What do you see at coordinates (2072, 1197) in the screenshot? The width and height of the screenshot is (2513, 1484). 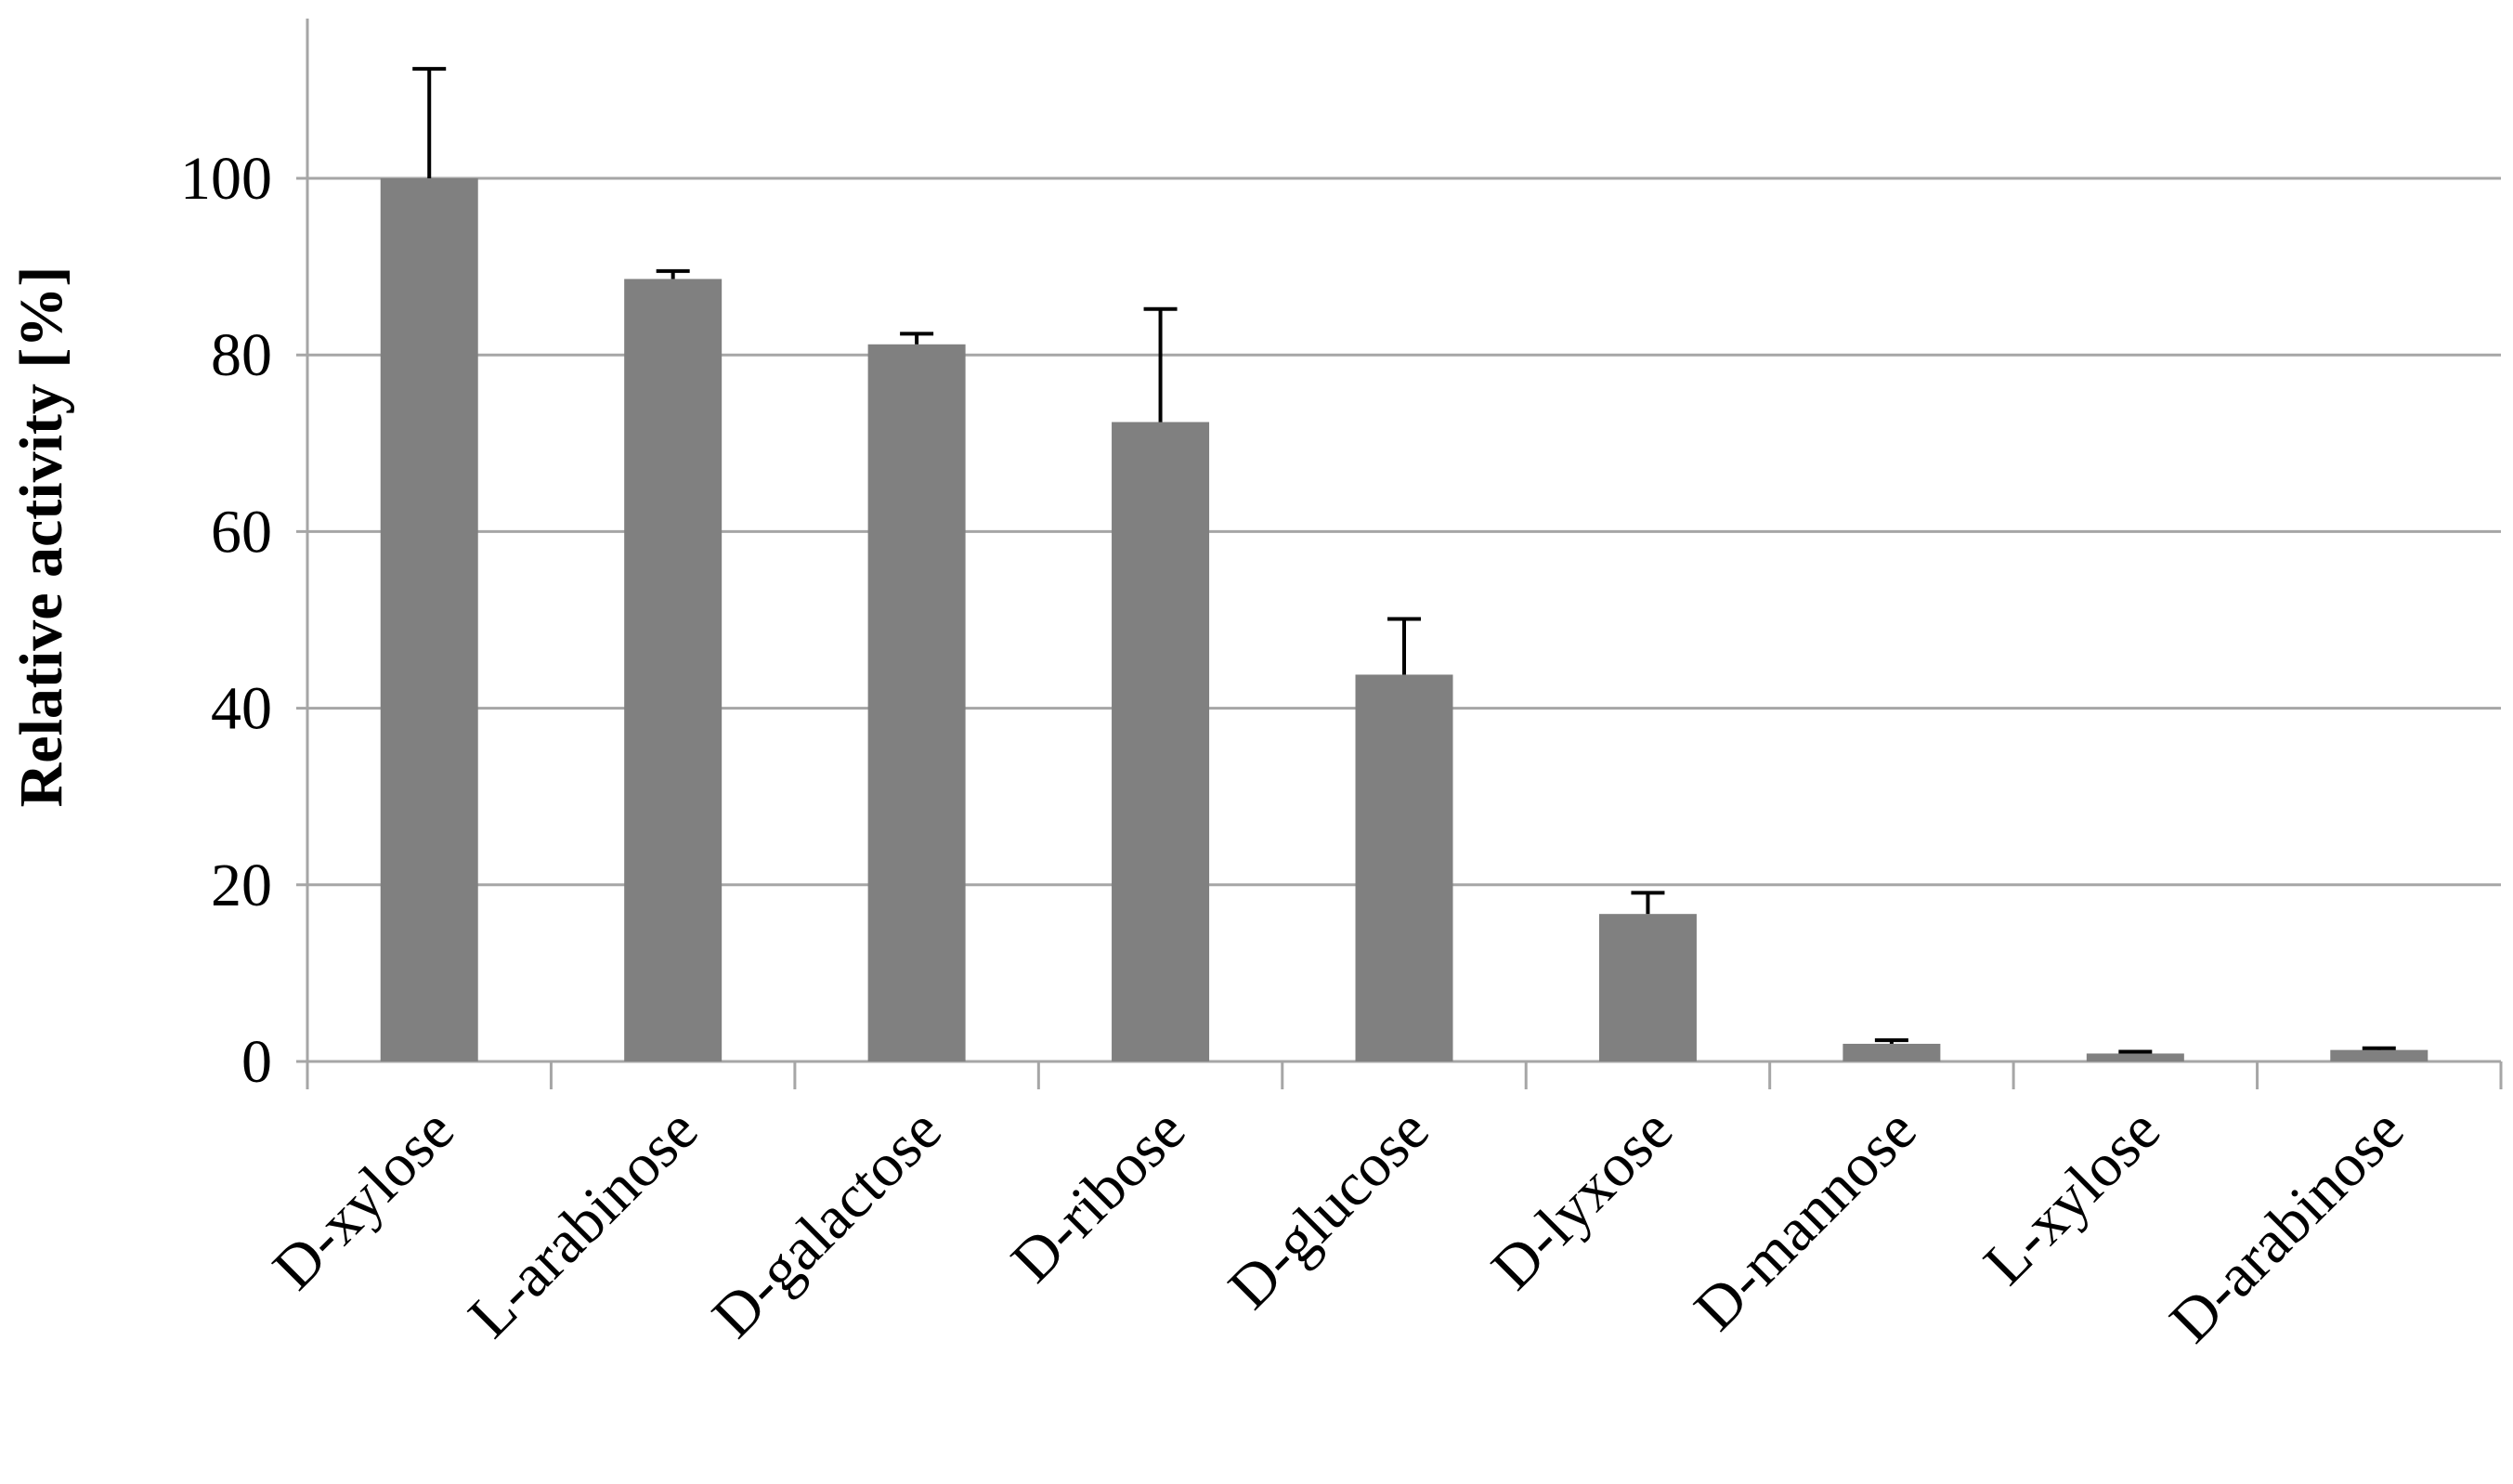 I see `x-tick-label: L-xylose` at bounding box center [2072, 1197].